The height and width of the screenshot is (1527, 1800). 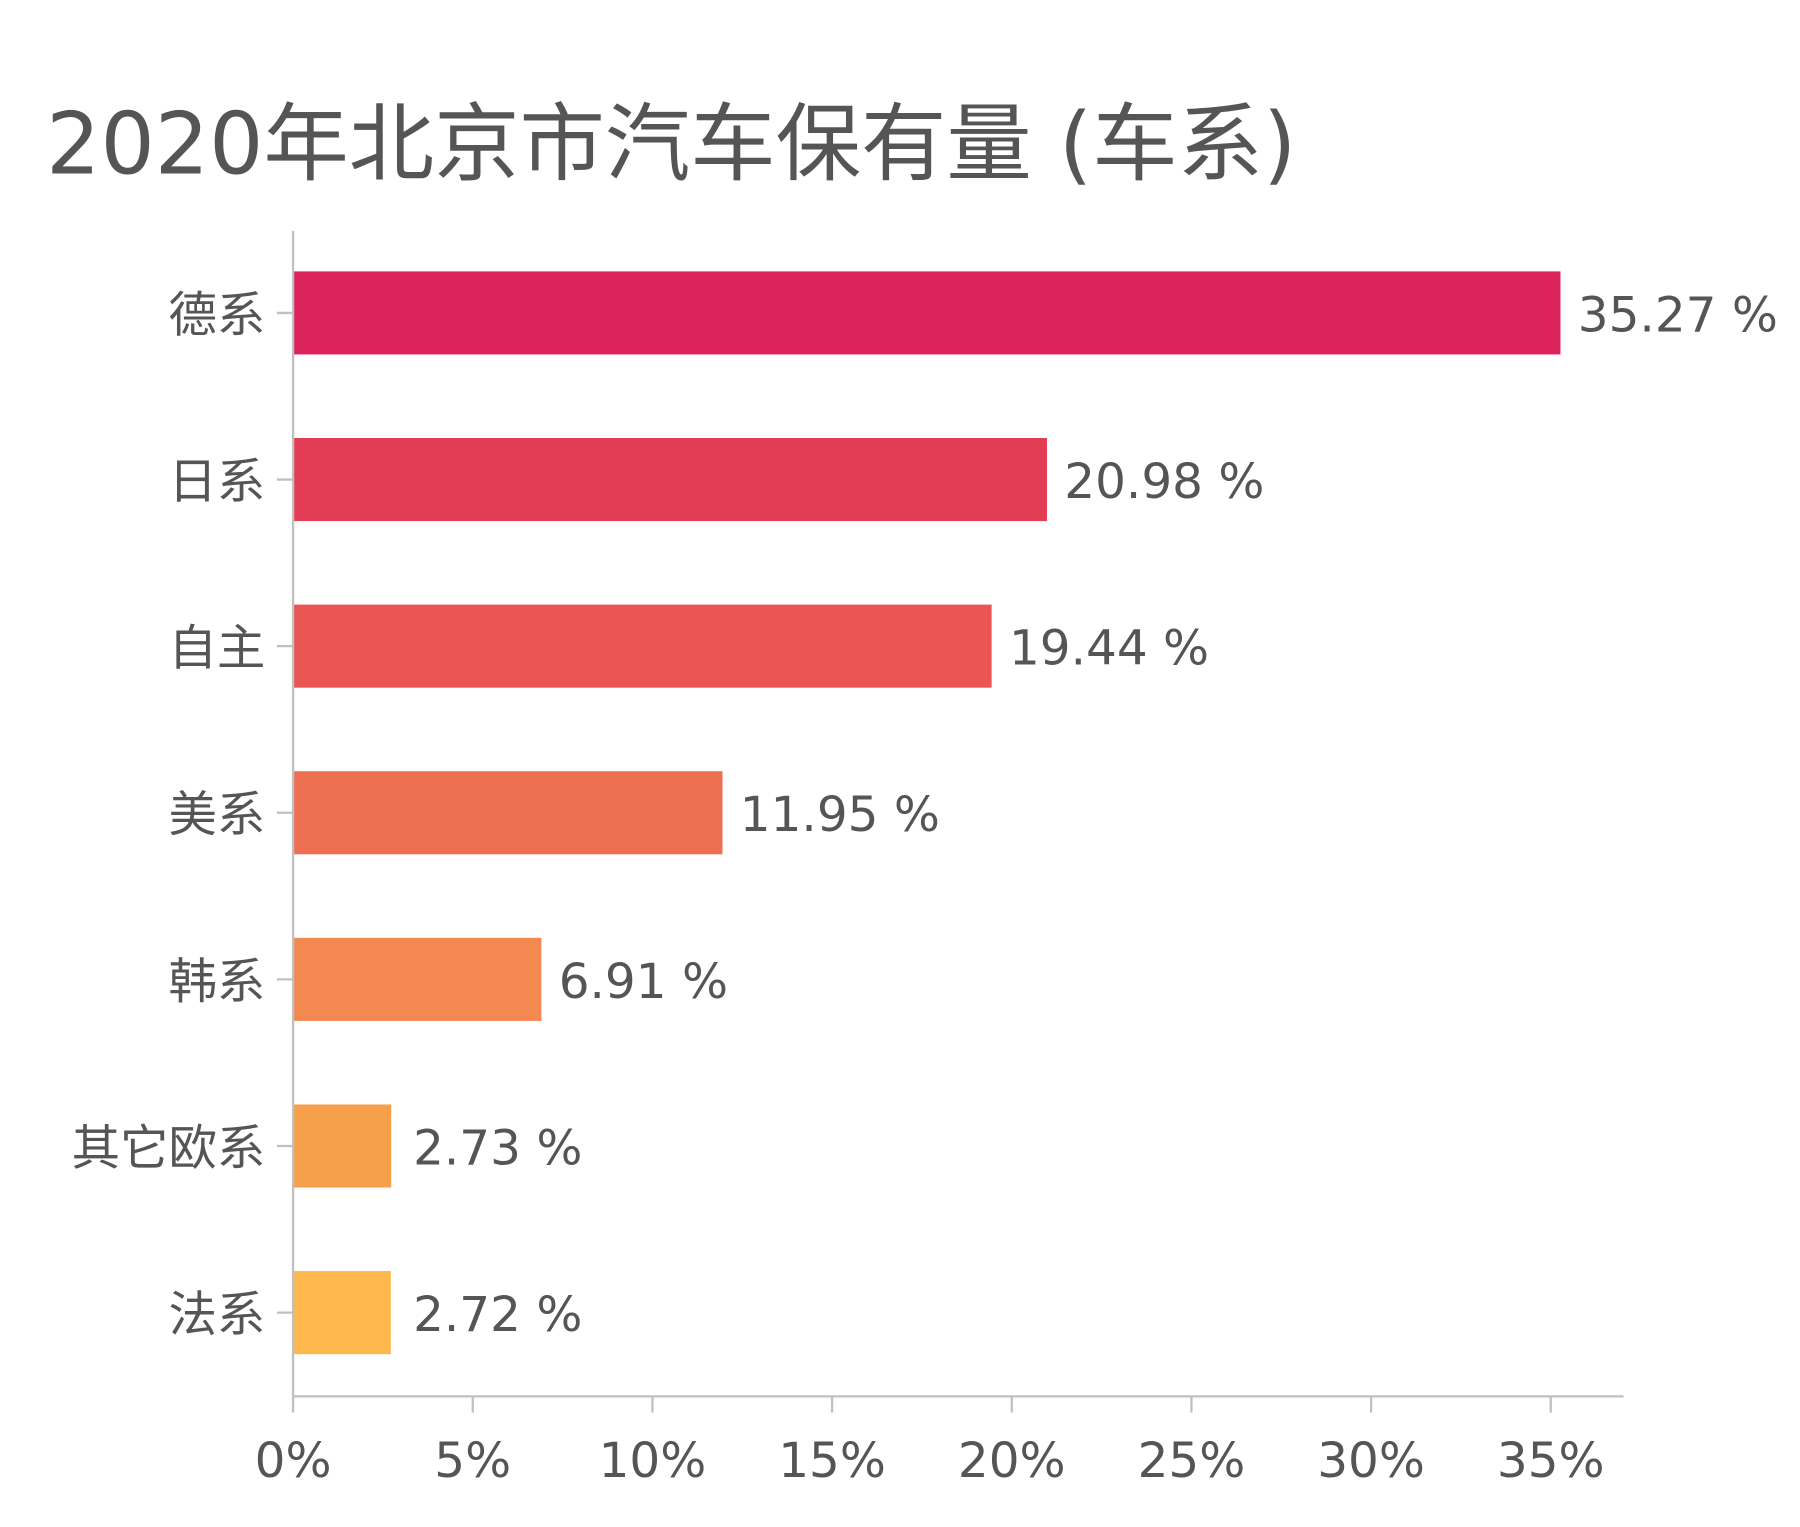 What do you see at coordinates (1109, 649) in the screenshot?
I see `data-label: 19.44 %` at bounding box center [1109, 649].